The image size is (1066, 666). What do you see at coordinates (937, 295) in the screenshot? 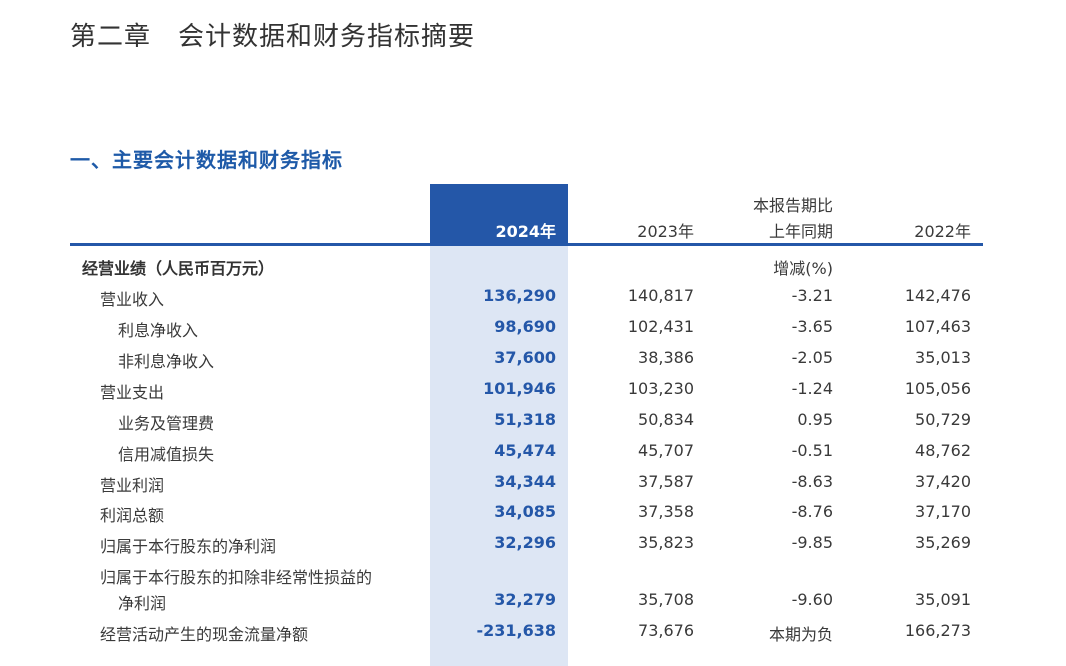
I see `cell-2022: 142,476` at bounding box center [937, 295].